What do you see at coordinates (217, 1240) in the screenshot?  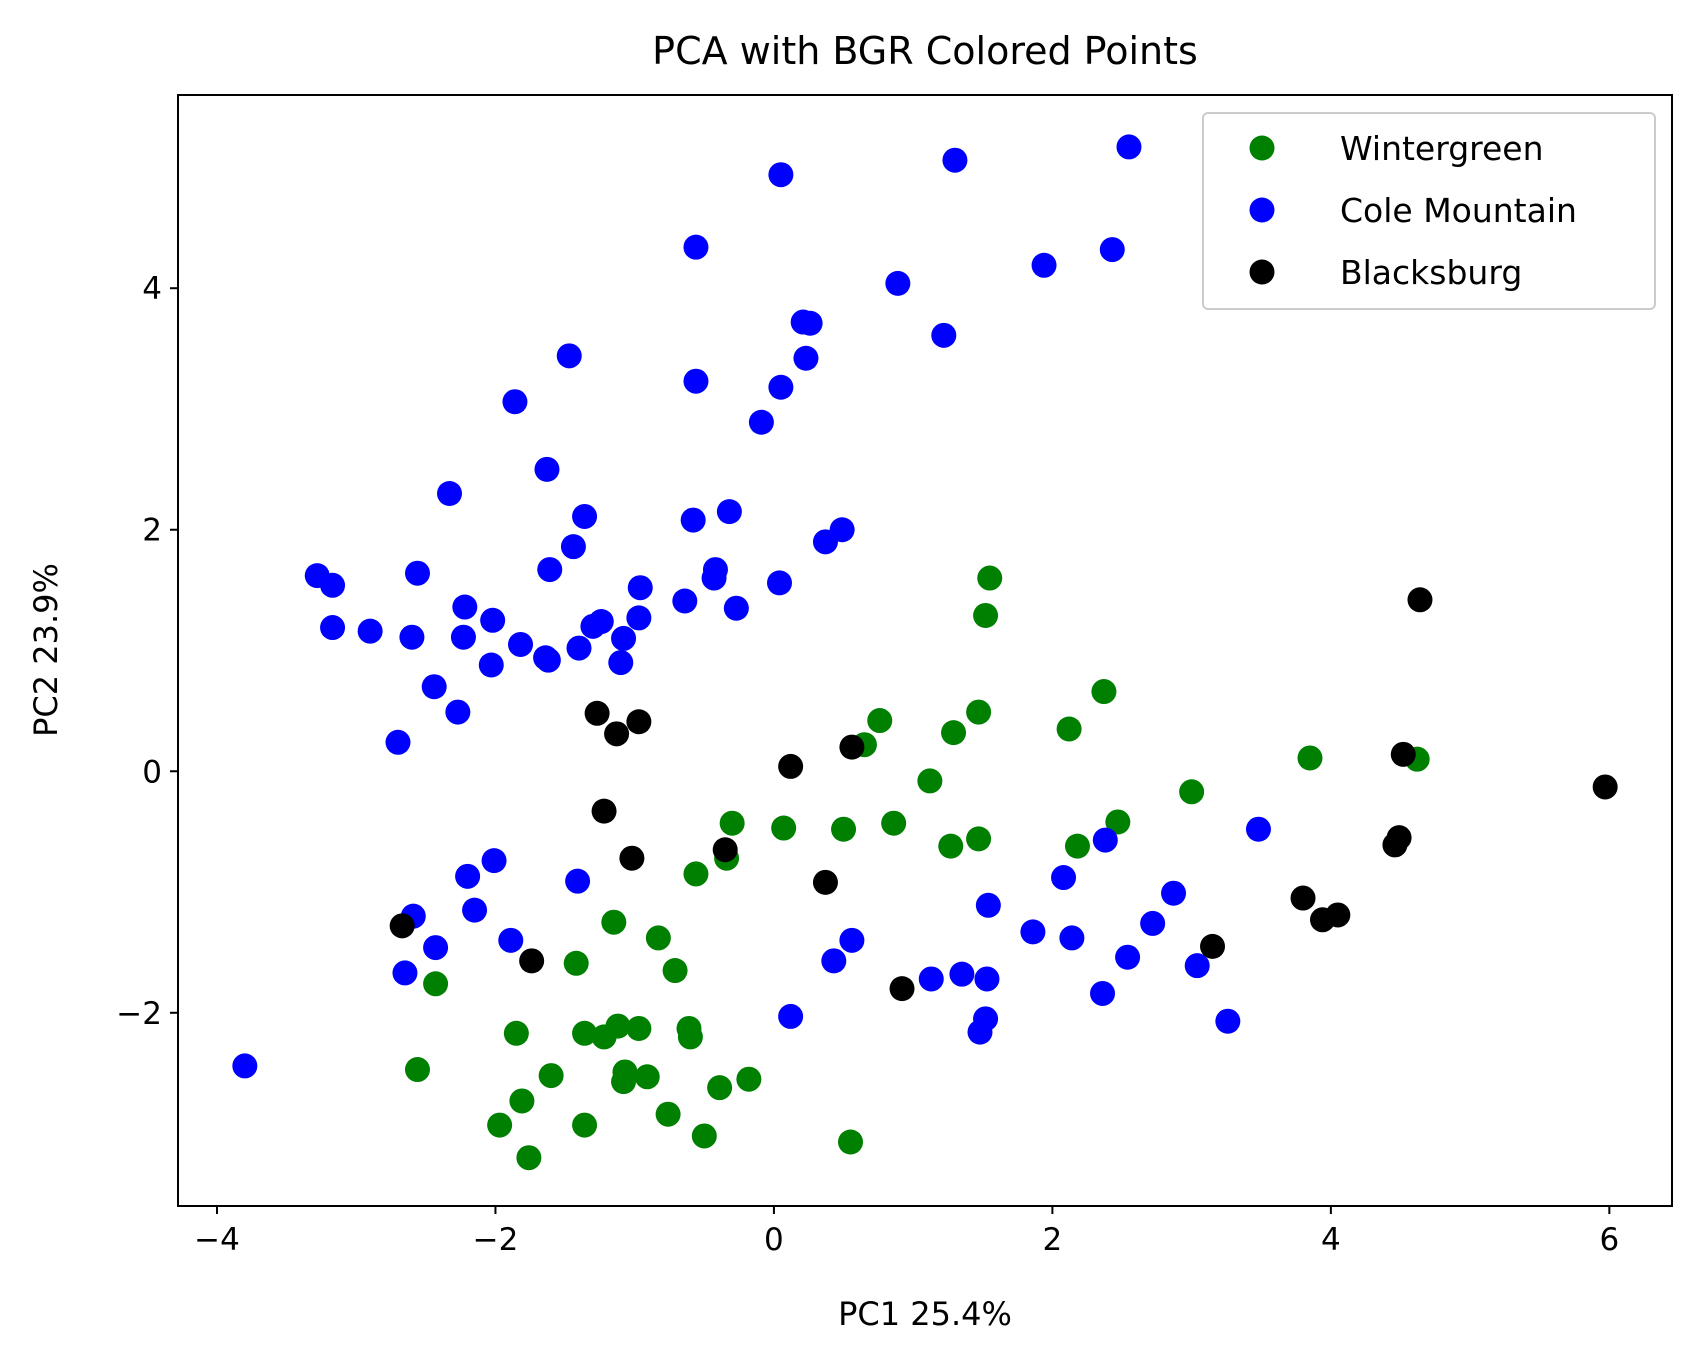 I see `x-tick-label: −4` at bounding box center [217, 1240].